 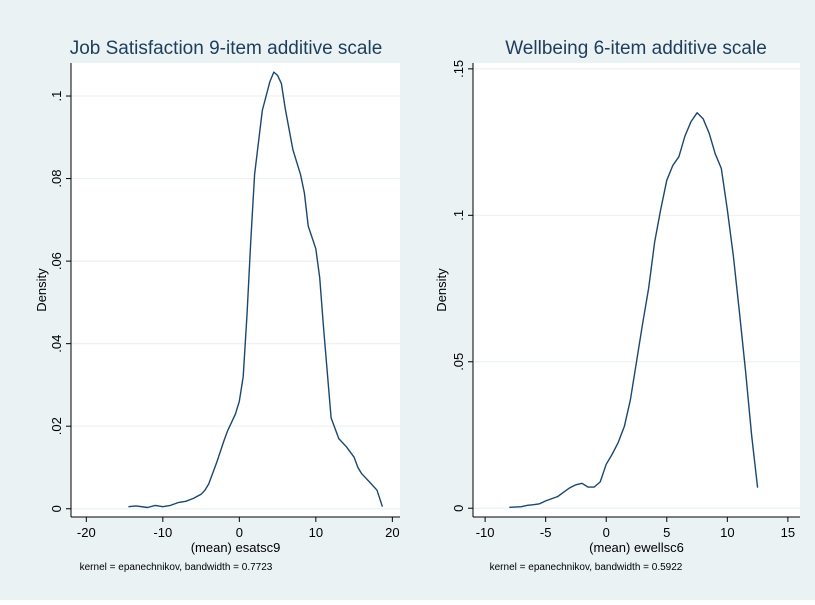 What do you see at coordinates (392, 532) in the screenshot?
I see `x-tick-label-1-4: 20` at bounding box center [392, 532].